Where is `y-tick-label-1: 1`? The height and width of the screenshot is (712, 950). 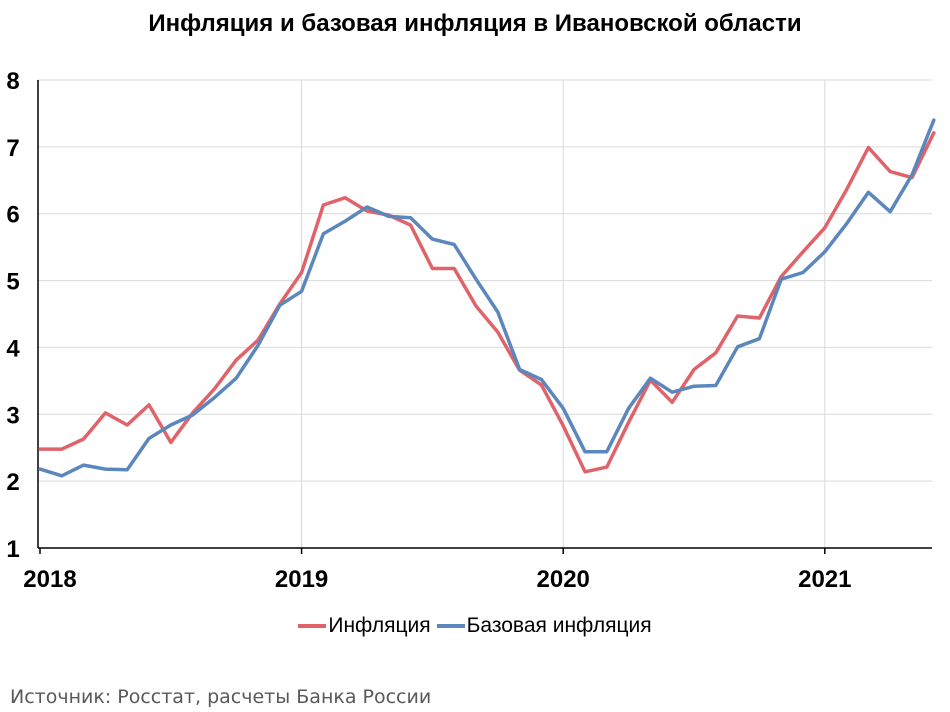 y-tick-label-1: 1 is located at coordinates (12, 549).